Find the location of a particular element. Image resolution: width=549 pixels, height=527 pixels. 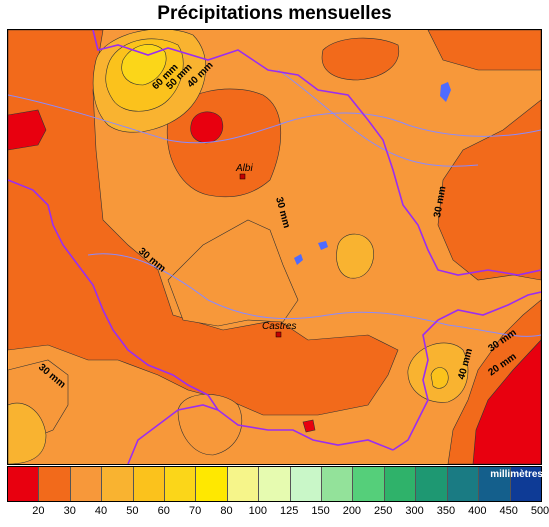

legend-tick-label: 20 is located at coordinates (38, 511).